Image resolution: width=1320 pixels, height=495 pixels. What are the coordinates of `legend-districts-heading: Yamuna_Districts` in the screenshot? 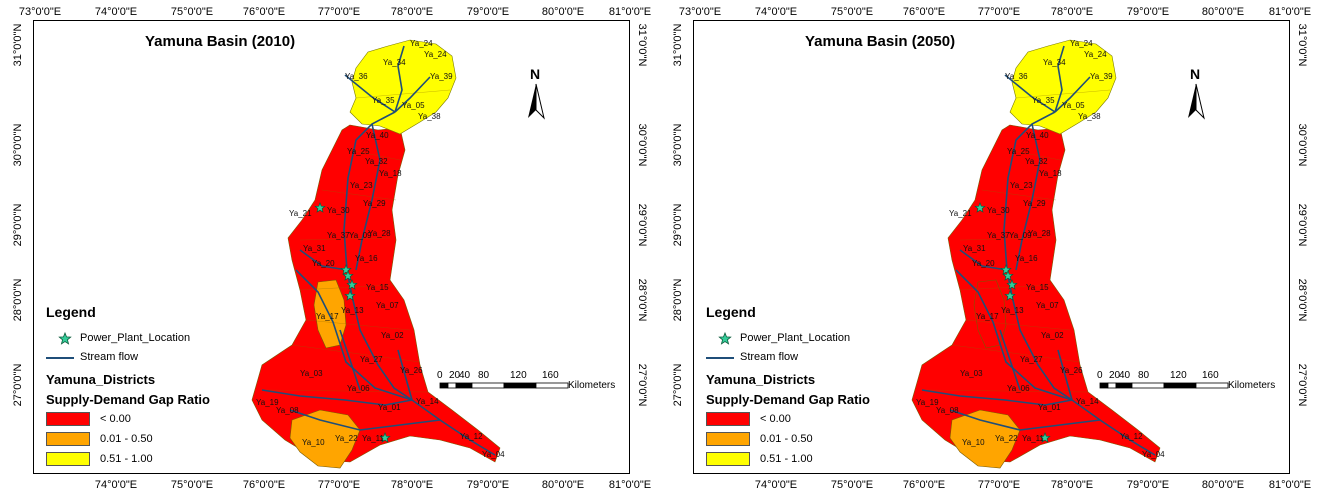 It's located at (101, 379).